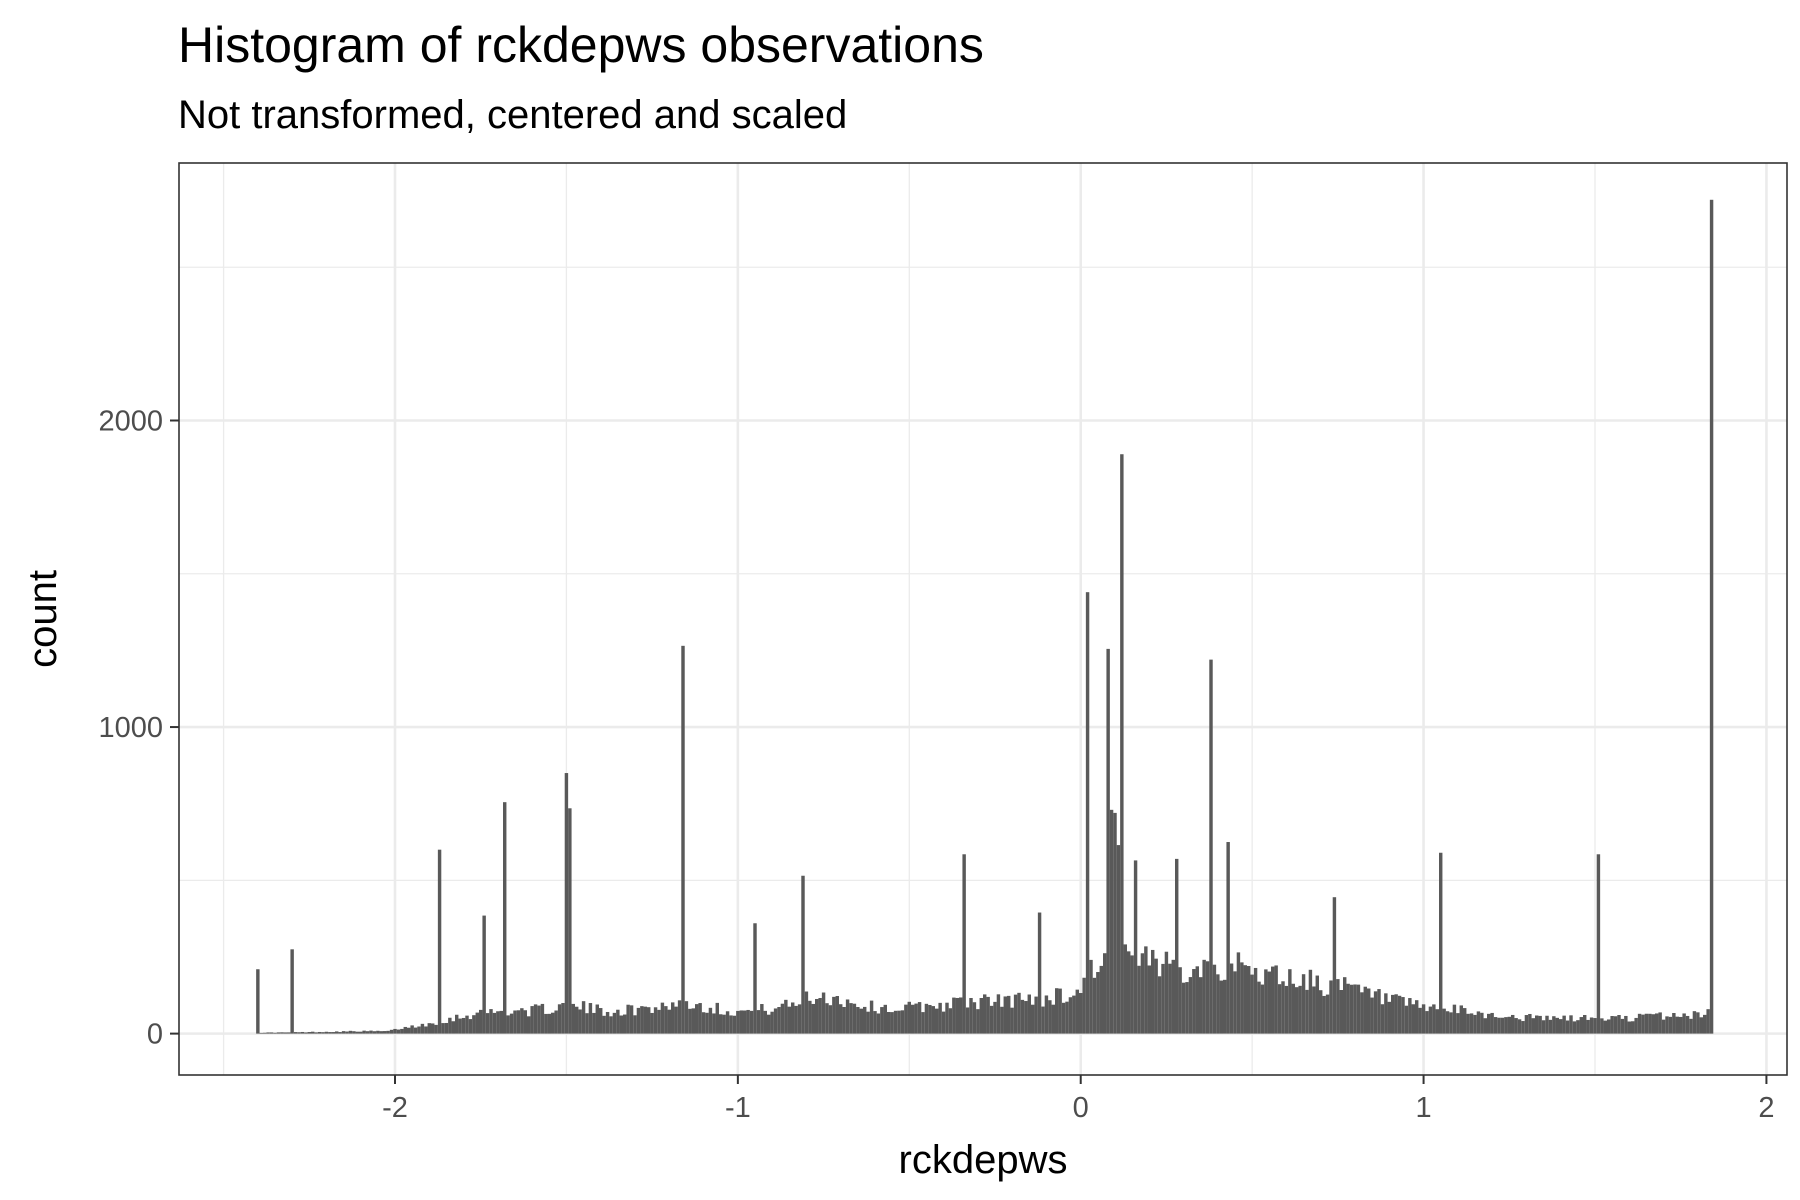  I want to click on chart-title: Histogram of rckdepws observations, so click(581, 45).